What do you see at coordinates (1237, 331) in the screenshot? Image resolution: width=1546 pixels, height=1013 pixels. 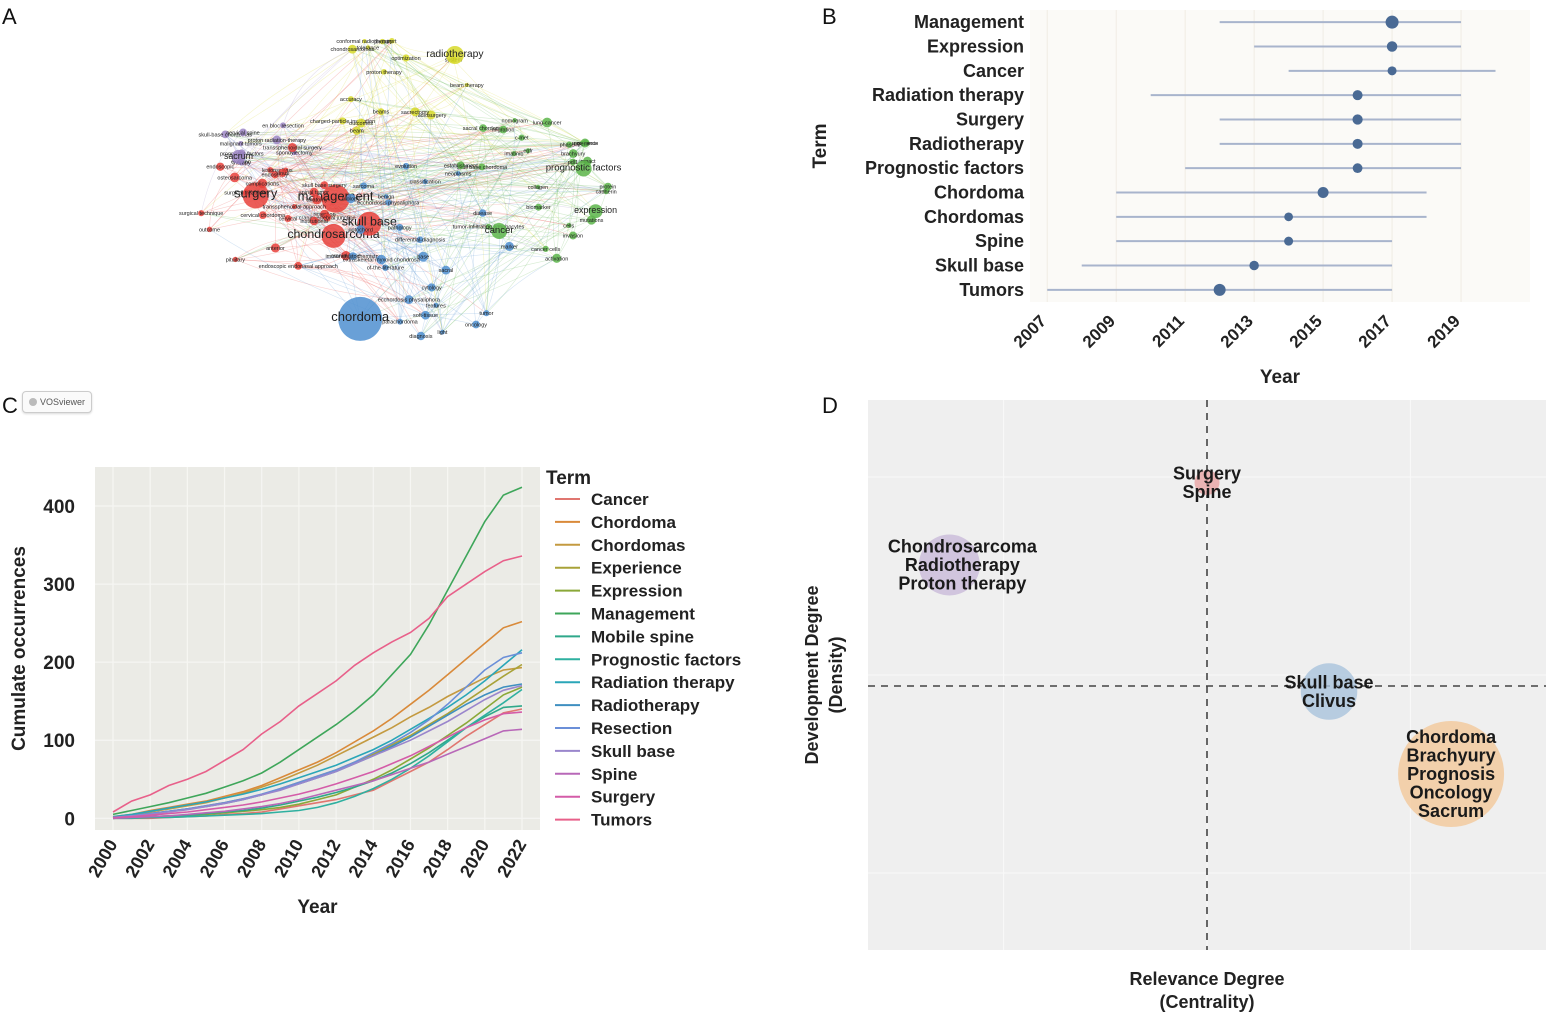 I see `x-tick-label: 2013` at bounding box center [1237, 331].